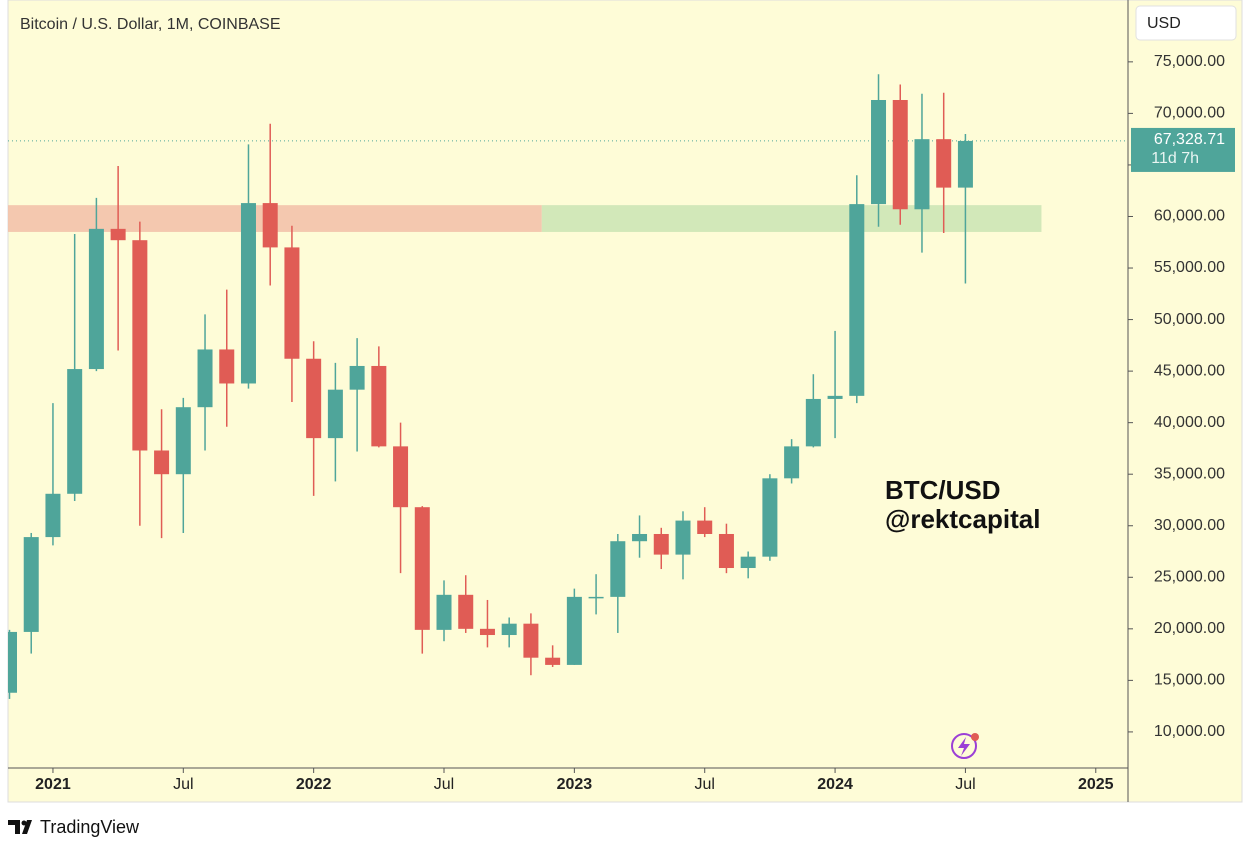 This screenshot has height=850, width=1244. Describe the element at coordinates (1186, 23) in the screenshot. I see `currency-button` at that location.